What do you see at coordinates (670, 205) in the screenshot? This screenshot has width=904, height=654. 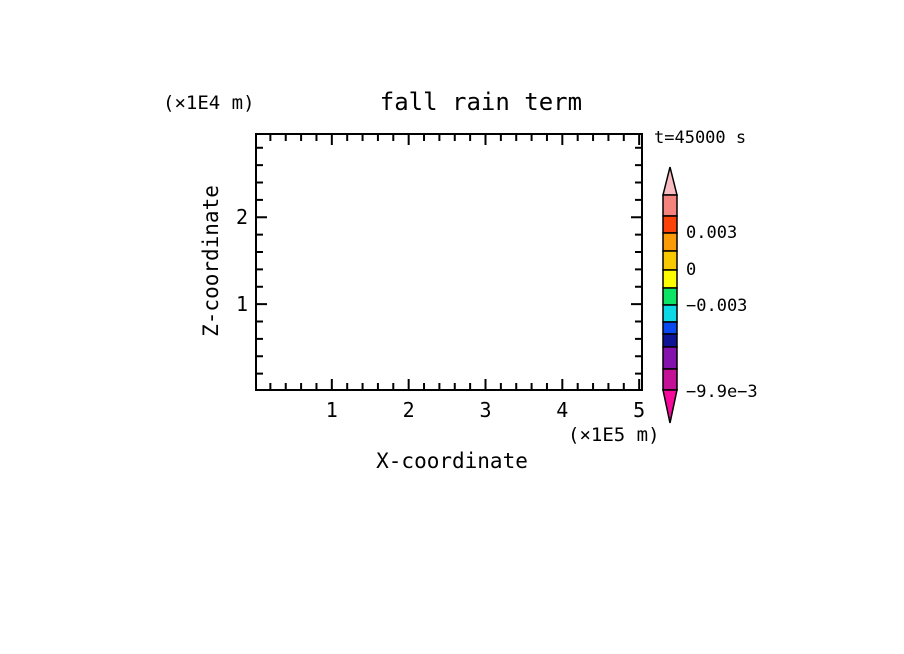 I see `colorbar-segment-salmon` at bounding box center [670, 205].